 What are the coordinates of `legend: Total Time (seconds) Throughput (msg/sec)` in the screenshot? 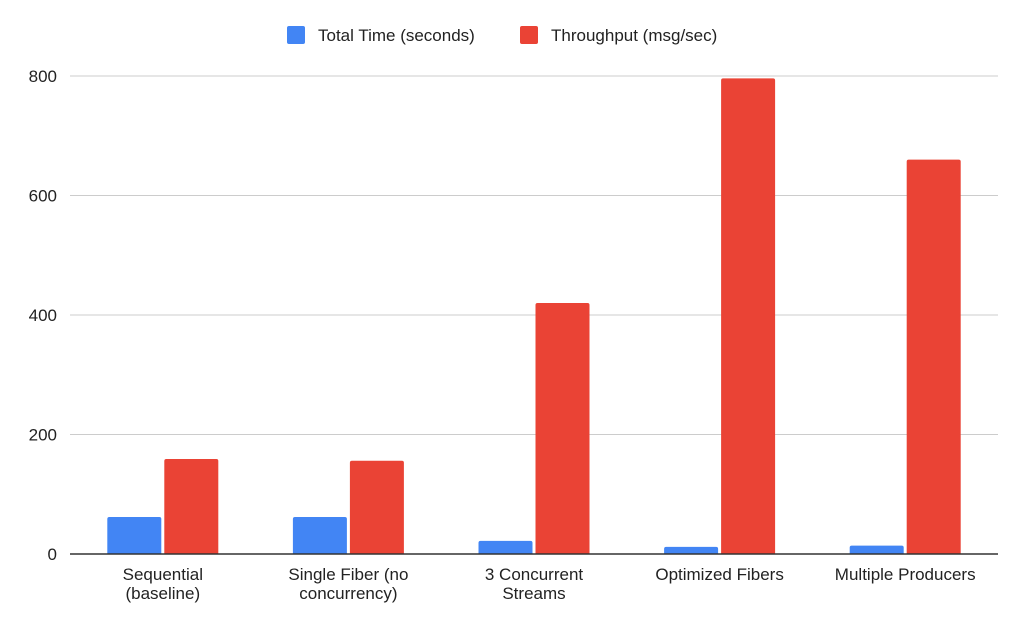 It's located at (502, 35).